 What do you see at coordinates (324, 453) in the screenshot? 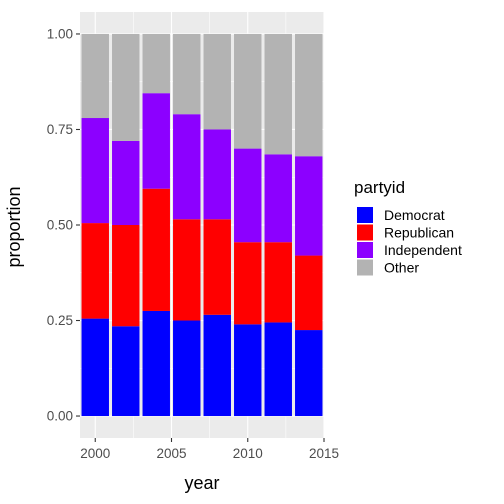
I see `x-tick-label: 2015` at bounding box center [324, 453].